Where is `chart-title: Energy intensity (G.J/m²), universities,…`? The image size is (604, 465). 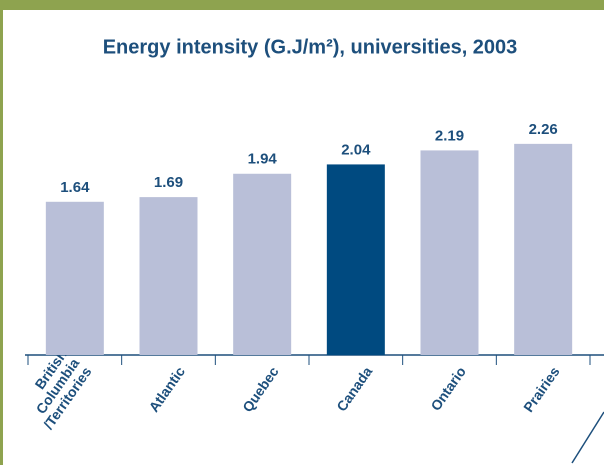
chart-title: Energy intensity (G.J/m²), universities,… is located at coordinates (310, 47).